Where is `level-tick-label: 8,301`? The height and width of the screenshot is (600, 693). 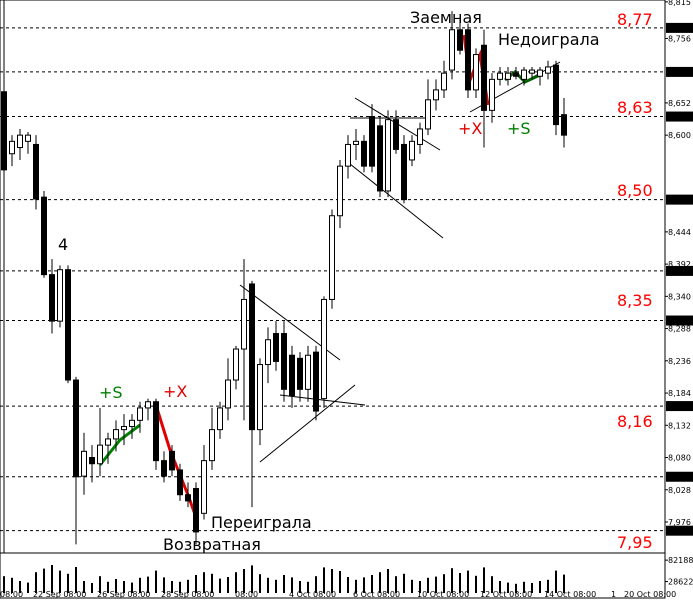 level-tick-label: 8,301 is located at coordinates (679, 321).